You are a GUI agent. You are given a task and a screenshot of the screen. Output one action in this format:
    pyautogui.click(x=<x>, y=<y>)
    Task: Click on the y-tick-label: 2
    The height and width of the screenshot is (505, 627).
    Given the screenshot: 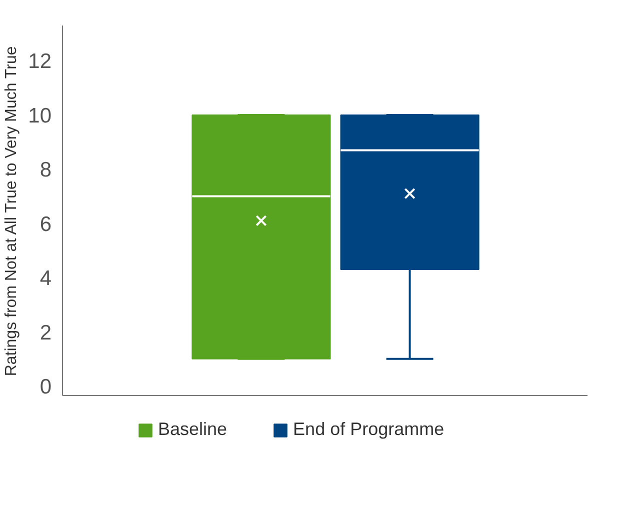 What is the action you would take?
    pyautogui.click(x=46, y=332)
    